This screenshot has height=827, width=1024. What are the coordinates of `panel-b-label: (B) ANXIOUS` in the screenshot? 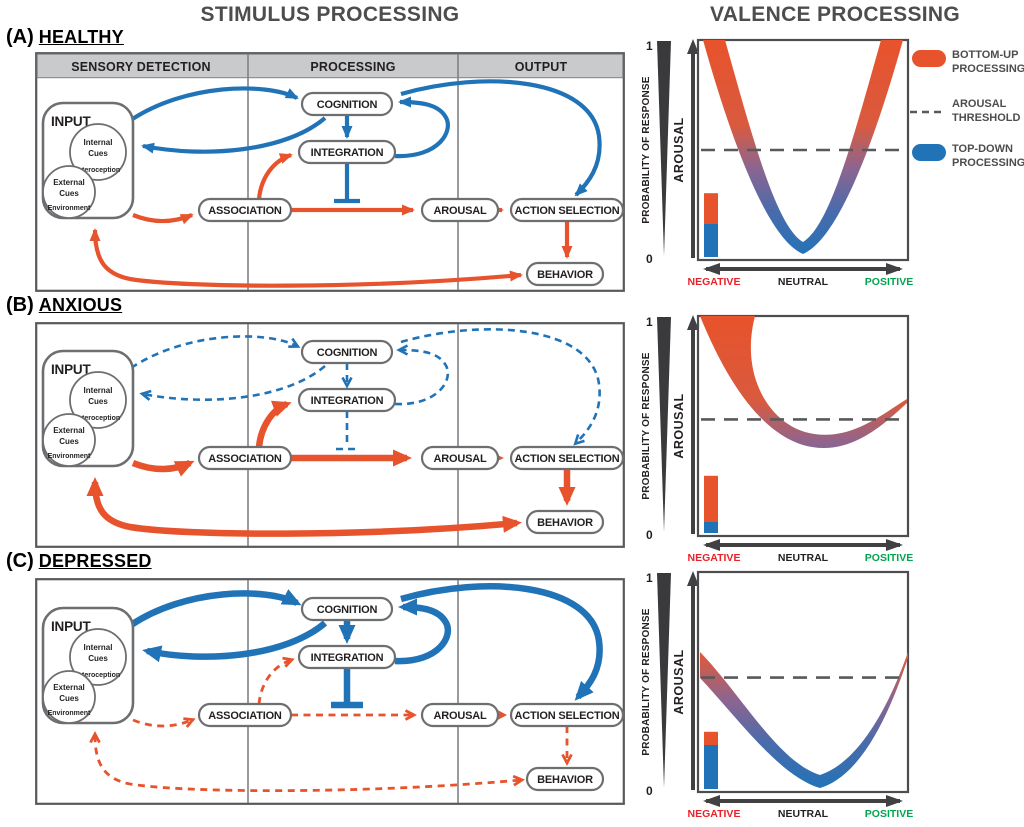 It's located at (64, 305).